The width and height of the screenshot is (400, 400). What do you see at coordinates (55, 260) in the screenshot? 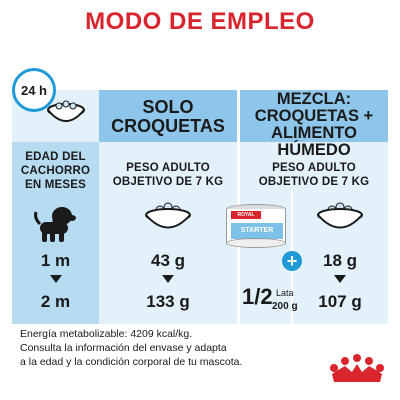
I see `age-row-1: 1 m` at bounding box center [55, 260].